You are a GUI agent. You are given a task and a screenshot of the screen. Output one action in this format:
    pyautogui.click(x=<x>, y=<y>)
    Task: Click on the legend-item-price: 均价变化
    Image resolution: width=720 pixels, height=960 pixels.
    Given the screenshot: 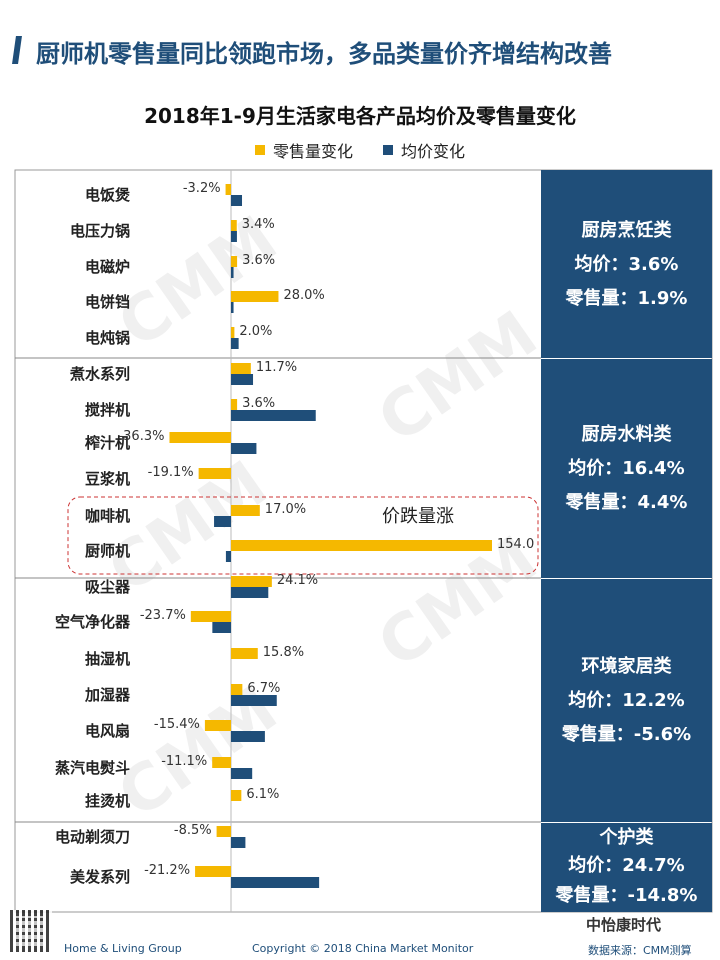 What is the action you would take?
    pyautogui.click(x=424, y=150)
    